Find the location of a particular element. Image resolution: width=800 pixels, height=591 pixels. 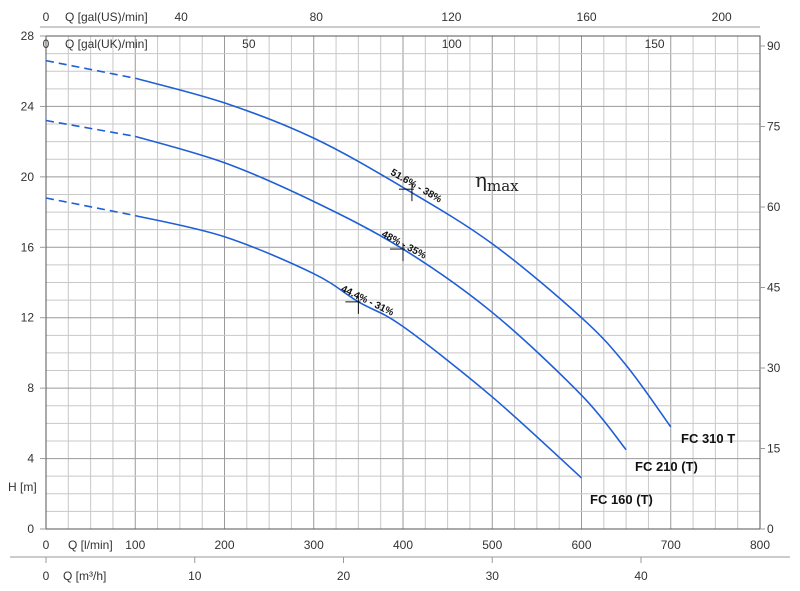

x-top2-axis-label: Q [gal(UK)/min] is located at coordinates (106, 44).